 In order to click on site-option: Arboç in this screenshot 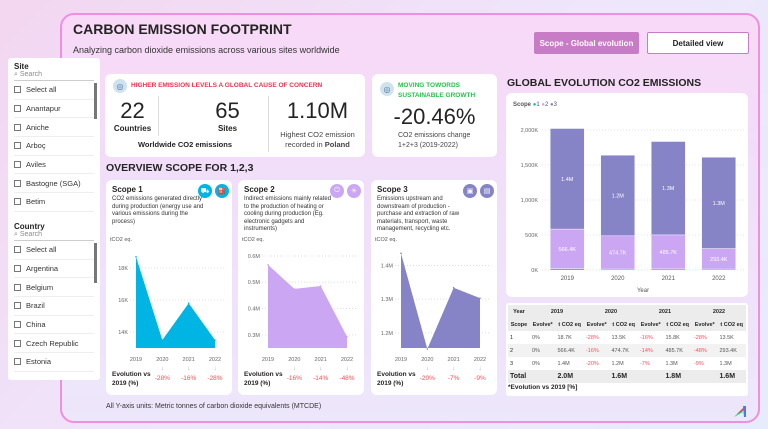, I will do `click(54, 146)`.